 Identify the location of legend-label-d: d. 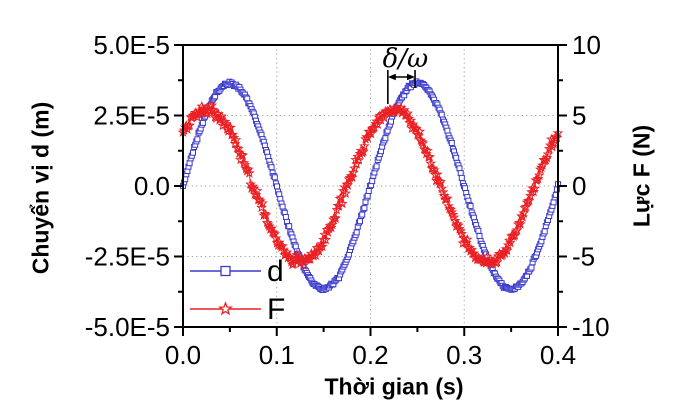
(275, 271).